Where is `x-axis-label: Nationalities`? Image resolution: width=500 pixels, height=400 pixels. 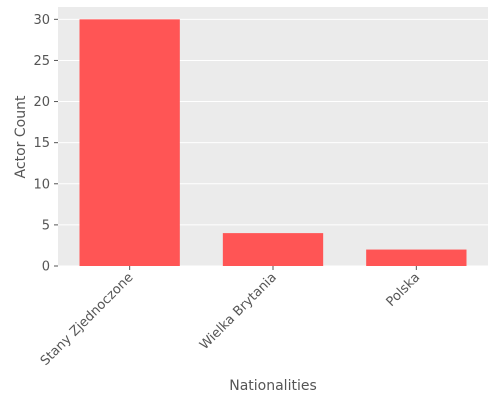
x-axis-label: Nationalities is located at coordinates (273, 386).